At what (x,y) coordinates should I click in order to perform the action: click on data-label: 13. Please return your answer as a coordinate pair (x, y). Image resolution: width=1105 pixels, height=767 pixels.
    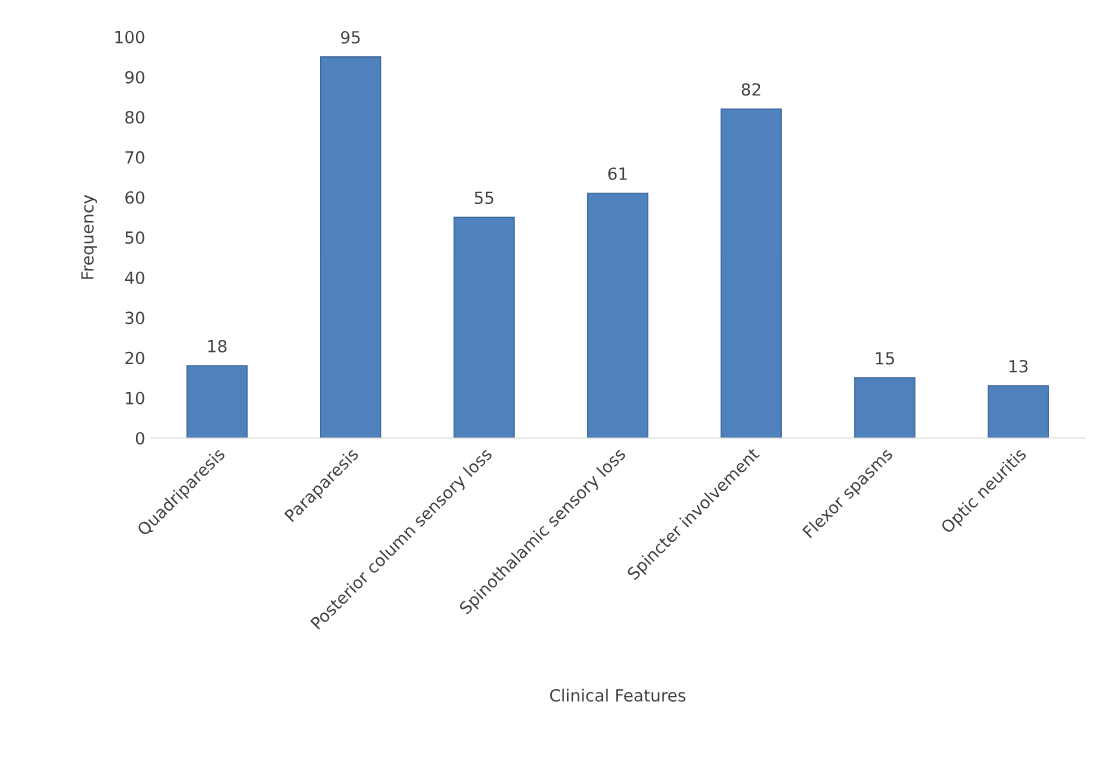
    Looking at the image, I should click on (1018, 366).